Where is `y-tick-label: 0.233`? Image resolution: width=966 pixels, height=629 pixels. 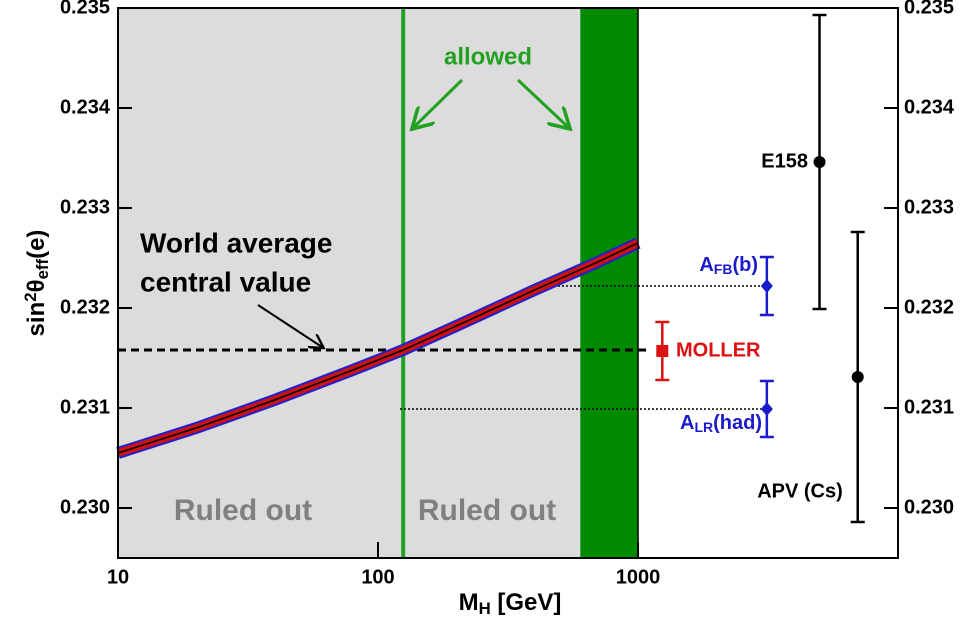 y-tick-label: 0.233 is located at coordinates (85, 207).